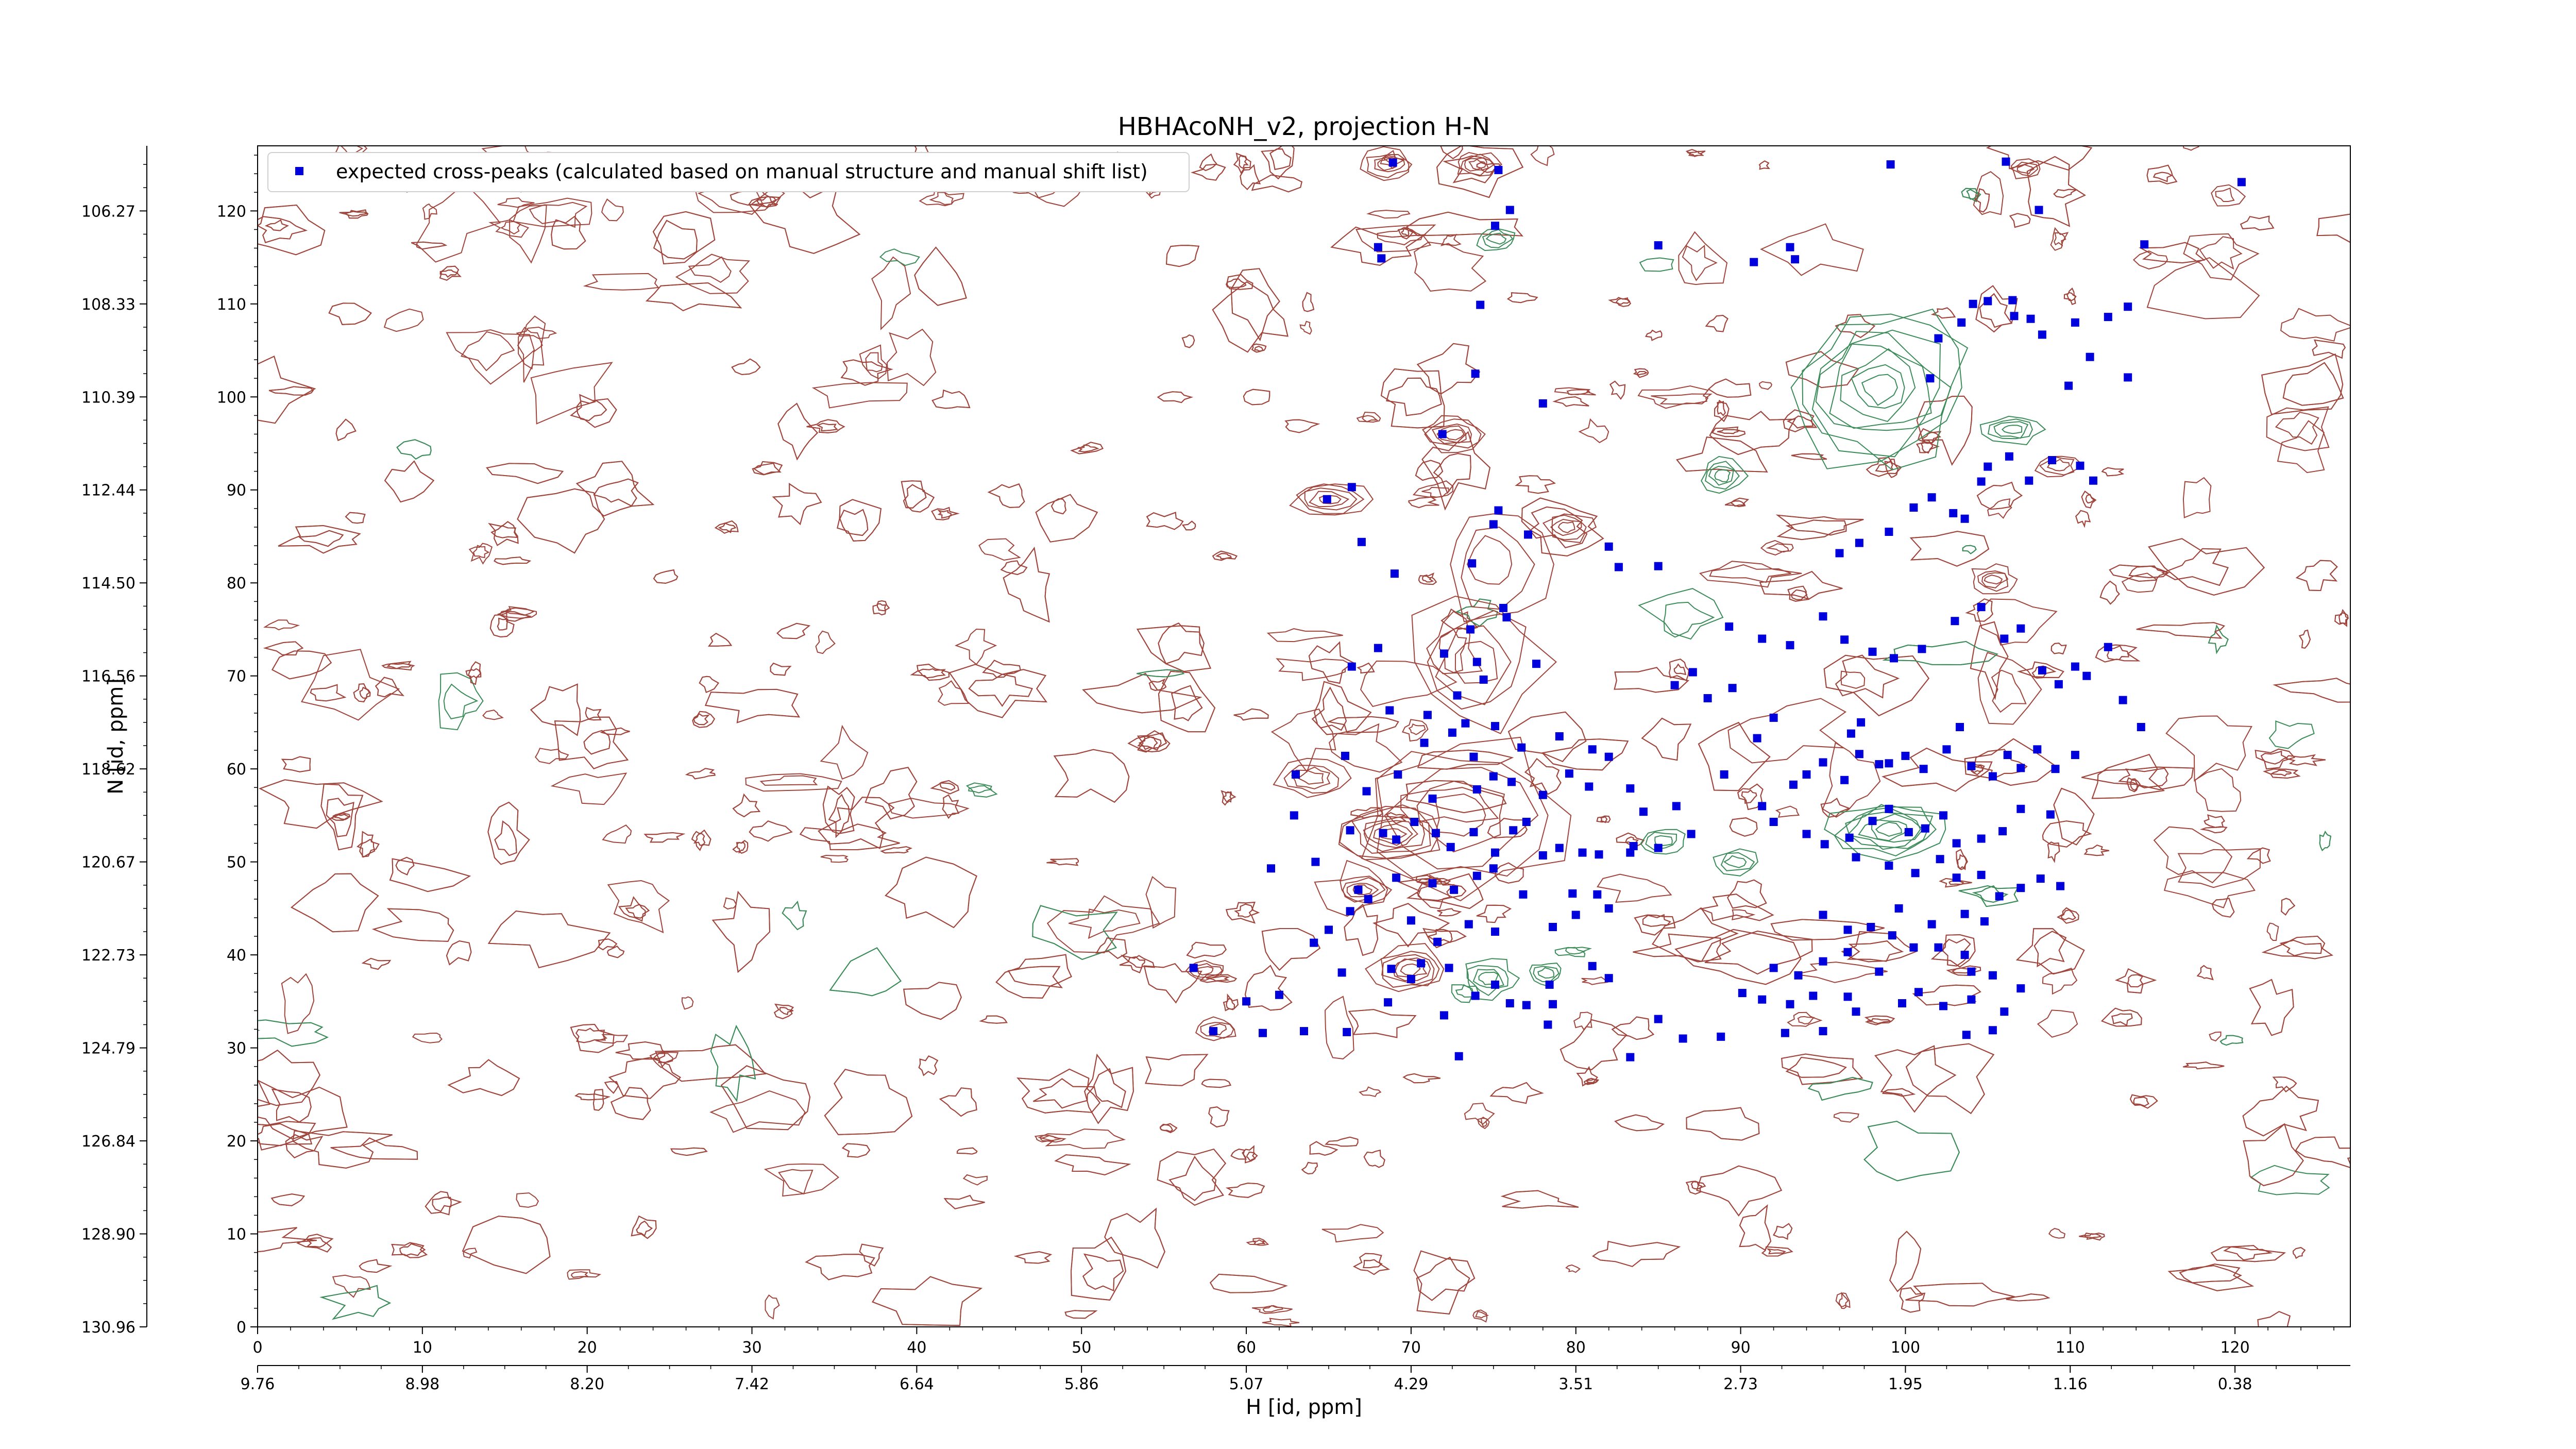 The width and height of the screenshot is (2576, 1449). What do you see at coordinates (1906, 1384) in the screenshot?
I see `h-ppm-tick-label: 1.95` at bounding box center [1906, 1384].